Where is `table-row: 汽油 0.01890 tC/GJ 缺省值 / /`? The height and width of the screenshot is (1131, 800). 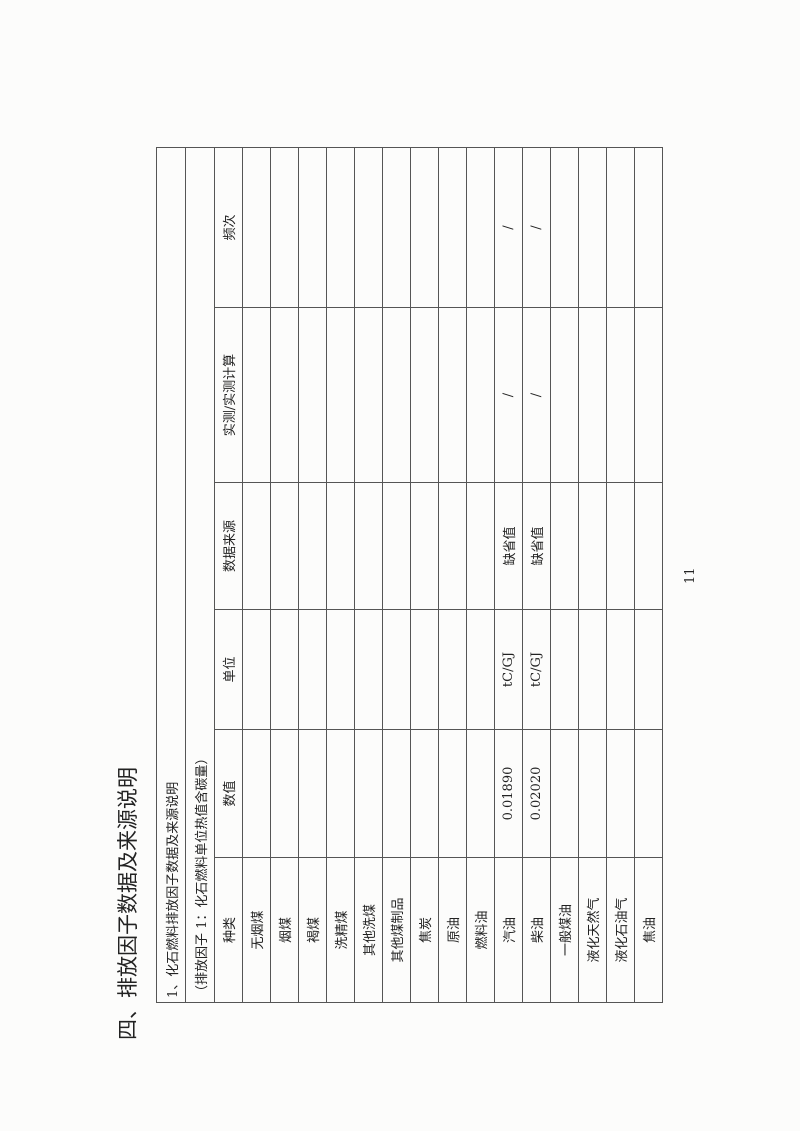
table-row: 汽油 0.01890 tC/GJ 缺省值 / / is located at coordinates (508, 575).